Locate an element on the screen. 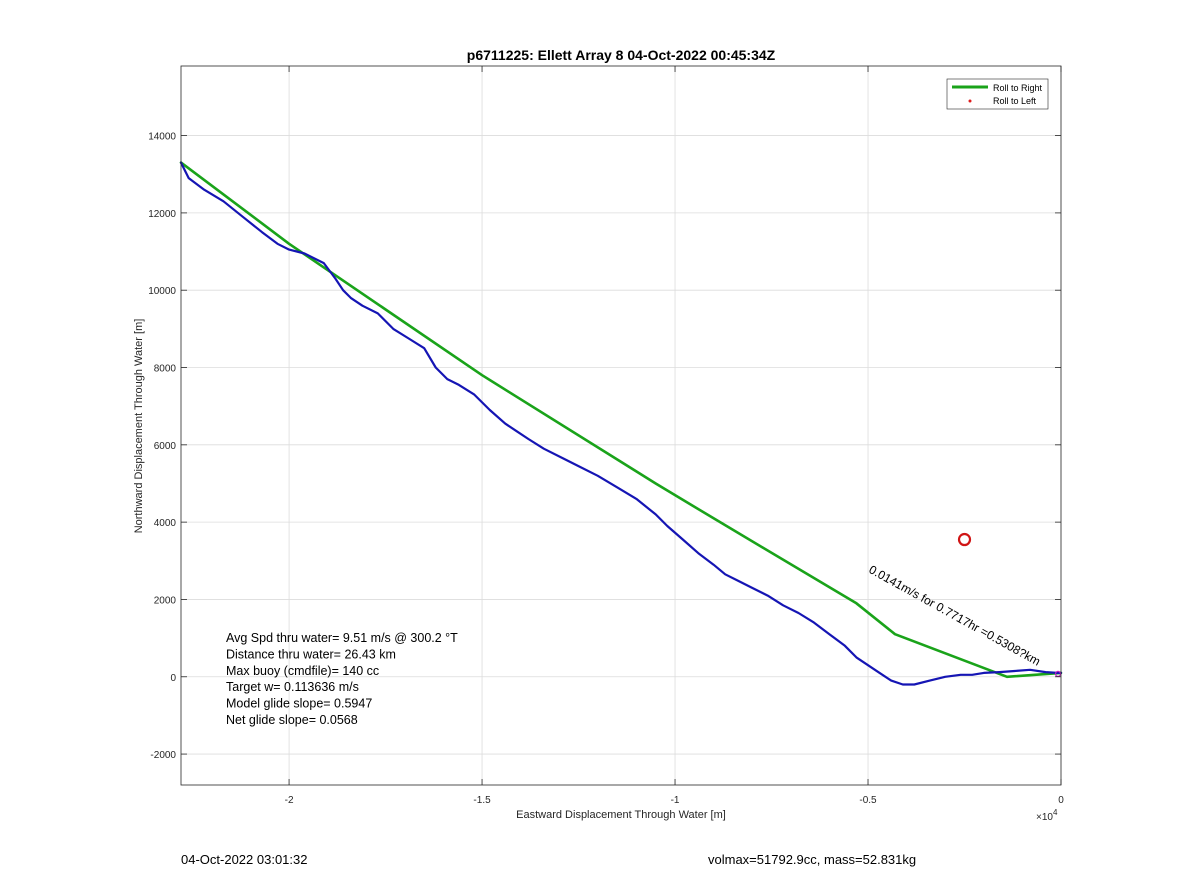 This screenshot has width=1200, height=885. stat-line: Distance thru water= 26.43 km is located at coordinates (311, 654).